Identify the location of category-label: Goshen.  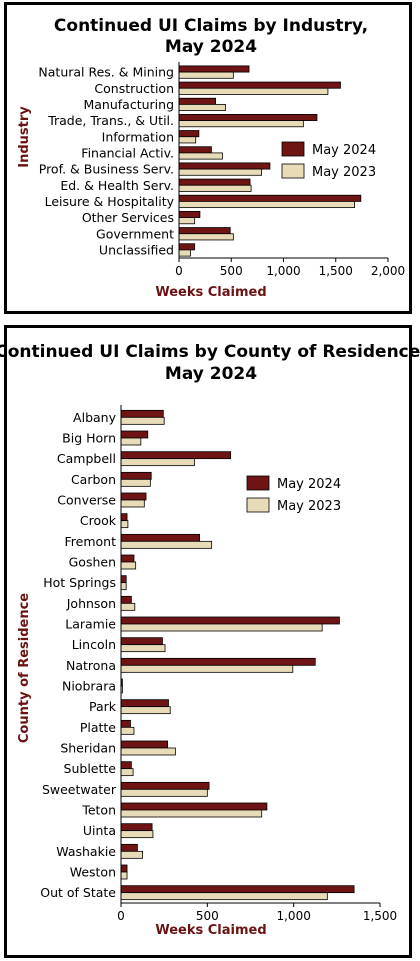
(92, 562).